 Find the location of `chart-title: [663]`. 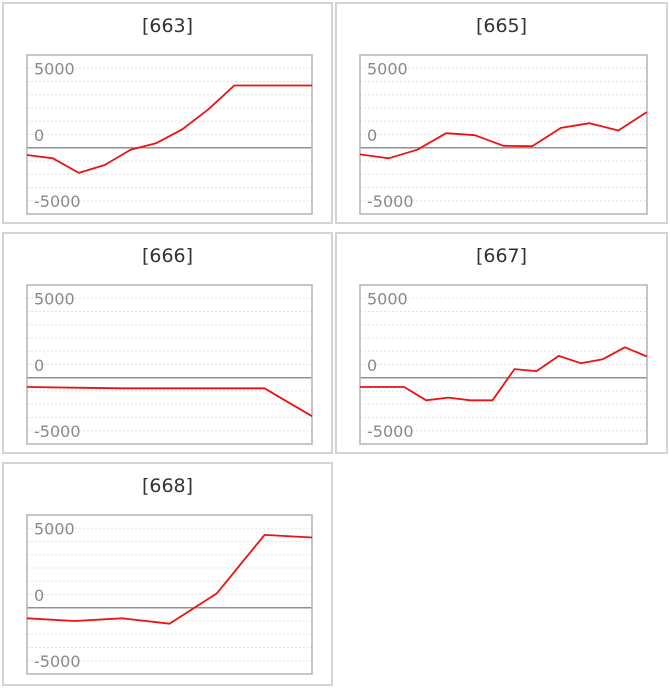

chart-title: [663] is located at coordinates (167, 26).